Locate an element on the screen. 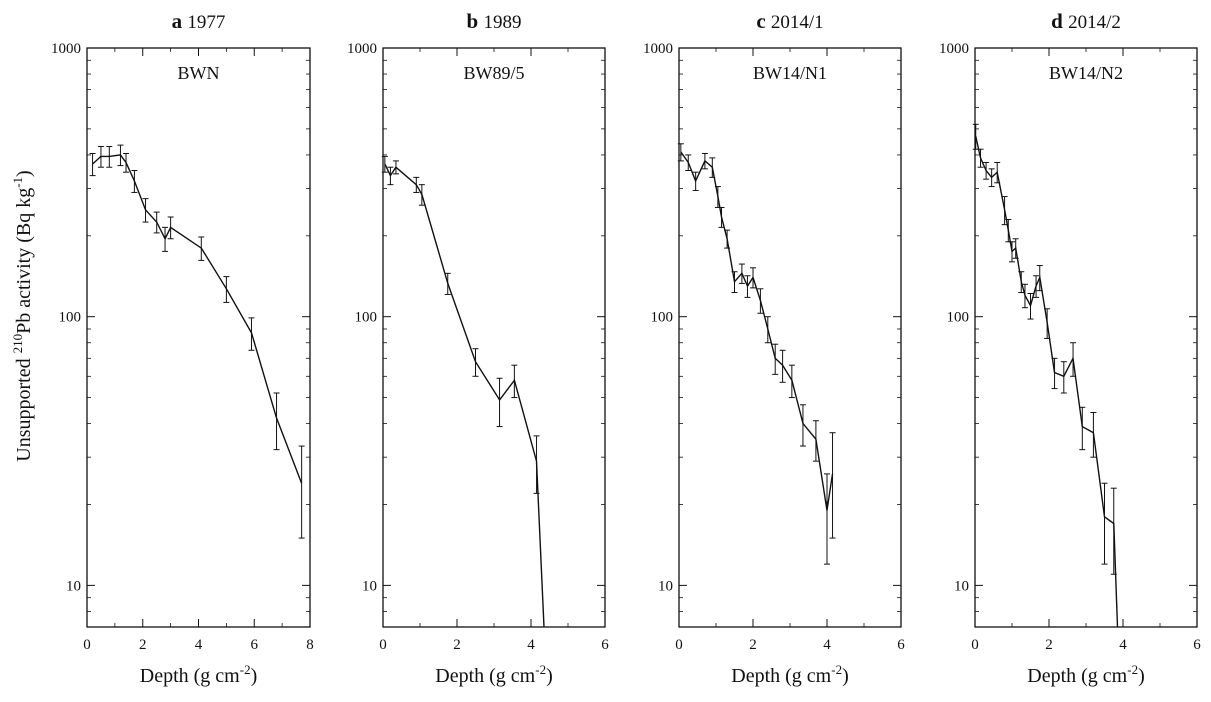  panel-letter: c is located at coordinates (763, 21).